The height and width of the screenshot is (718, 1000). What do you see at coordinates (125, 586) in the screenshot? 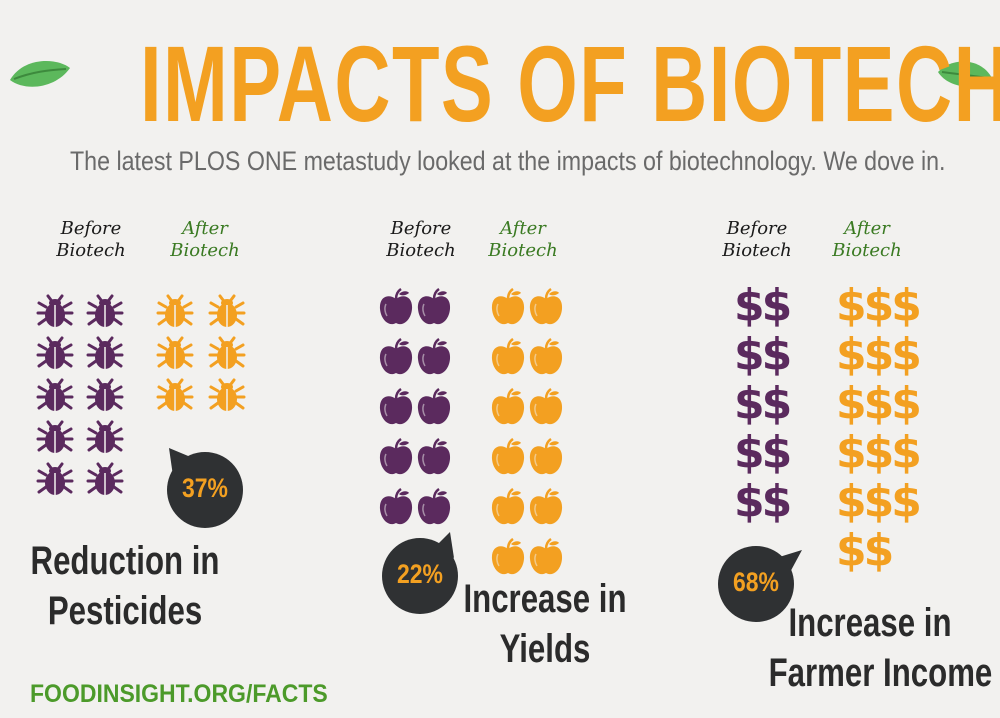
I see `section-description: Reduction in Pesticides` at bounding box center [125, 586].